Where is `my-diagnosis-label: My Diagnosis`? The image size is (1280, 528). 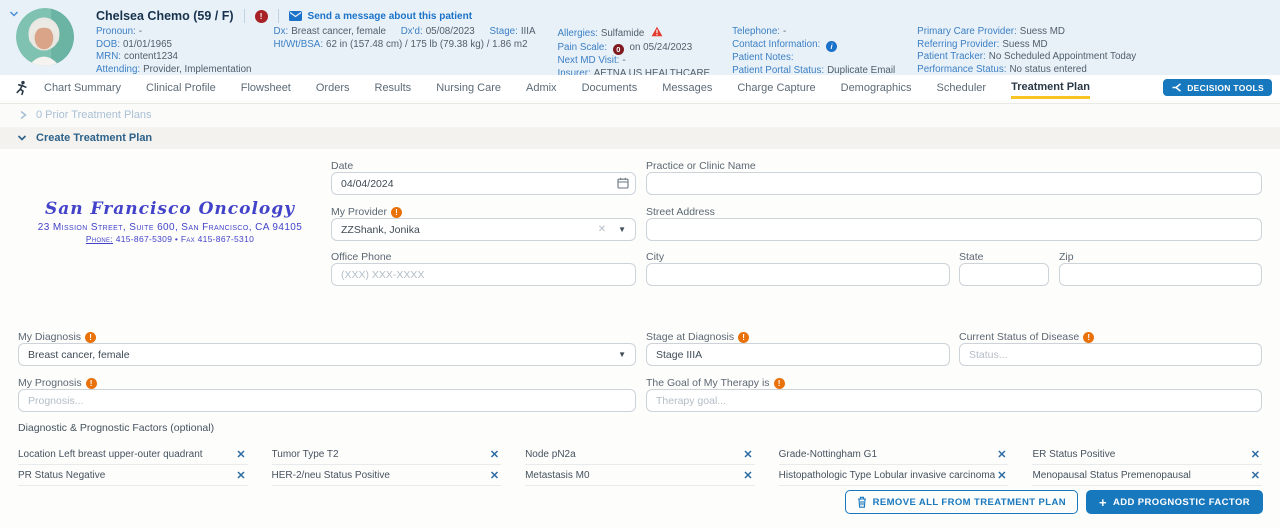 my-diagnosis-label: My Diagnosis is located at coordinates (50, 337).